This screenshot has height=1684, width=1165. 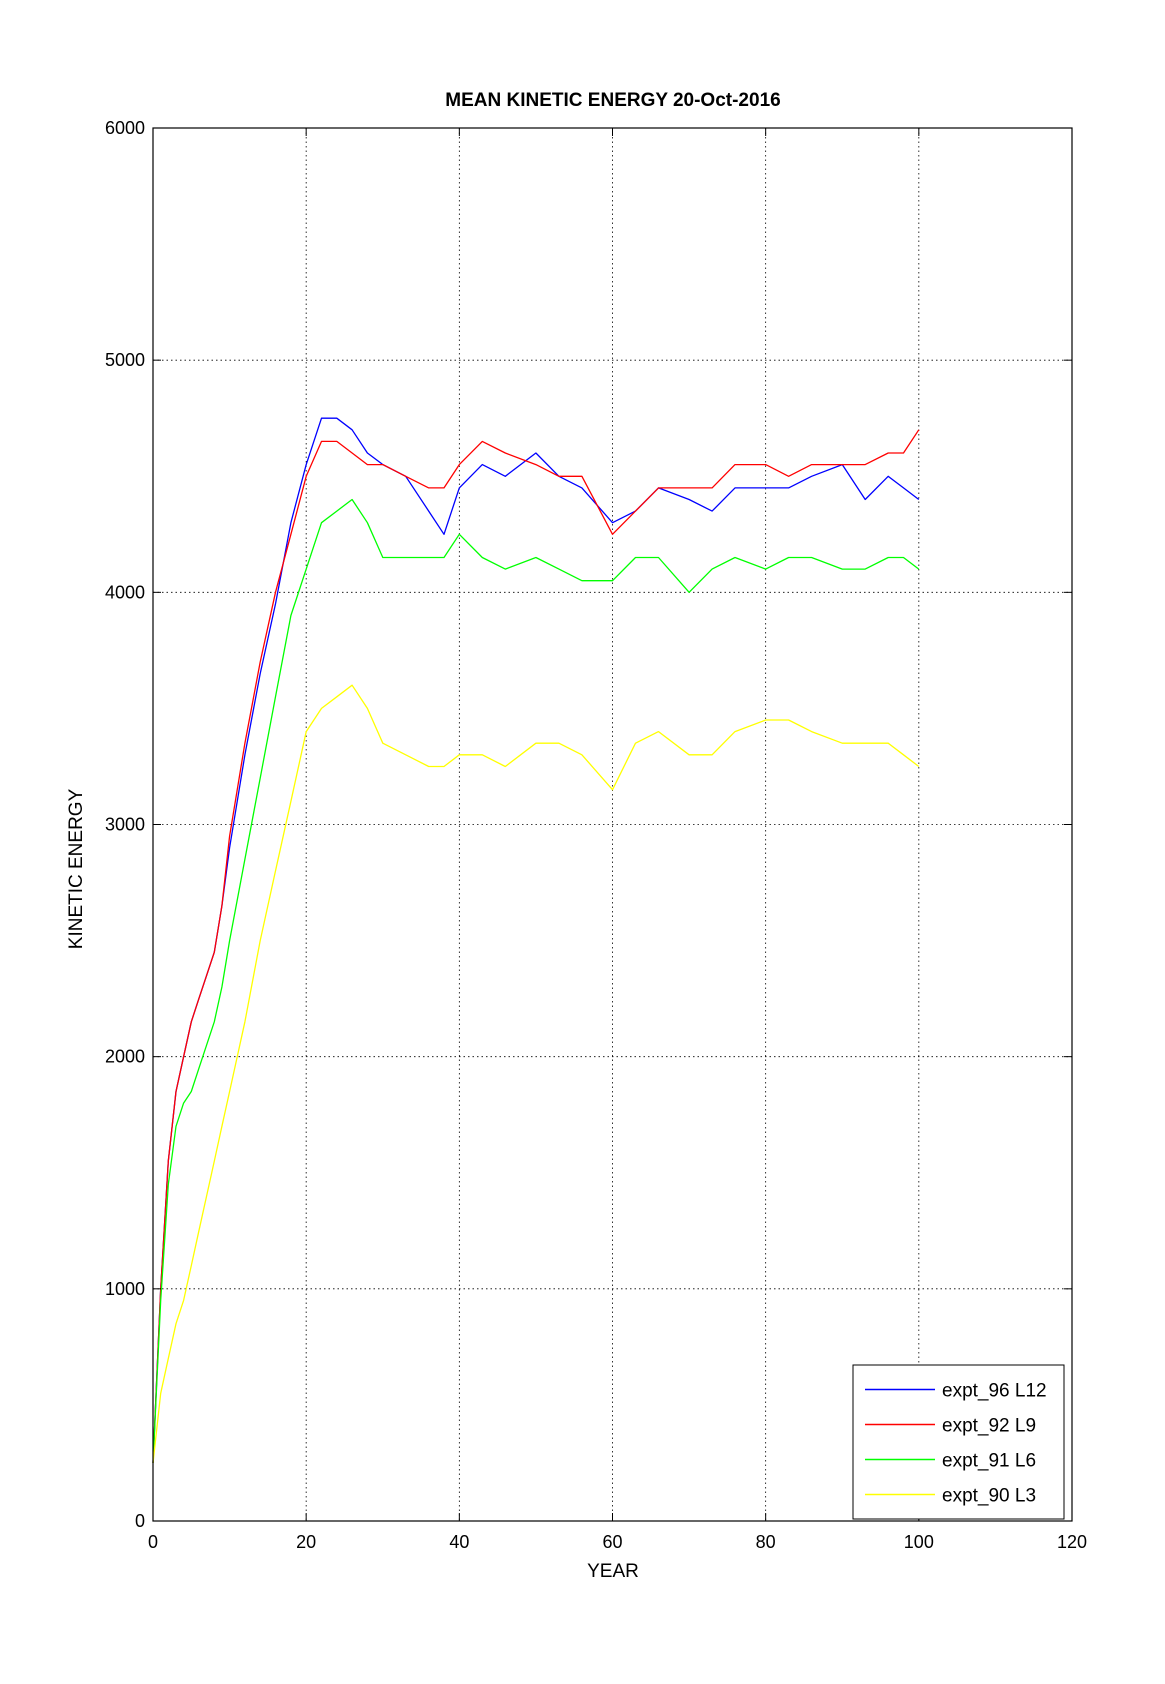 What do you see at coordinates (612, 100) in the screenshot?
I see `chart-title: MEAN KINETIC ENERGY 20-Oct-2016` at bounding box center [612, 100].